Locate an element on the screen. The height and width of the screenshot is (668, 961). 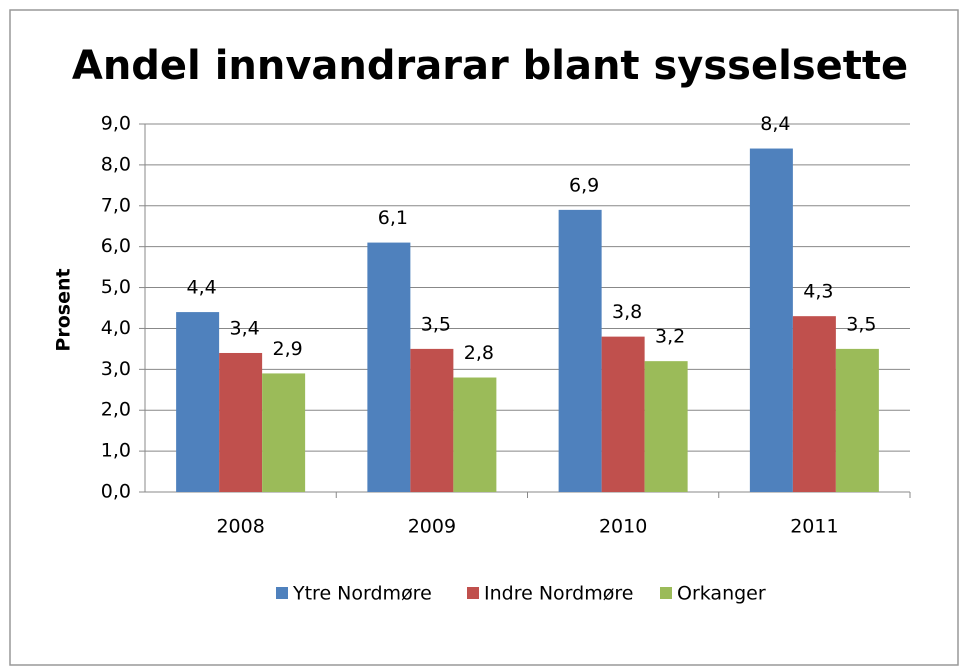
x-tick-label: 2010 is located at coordinates (623, 527).